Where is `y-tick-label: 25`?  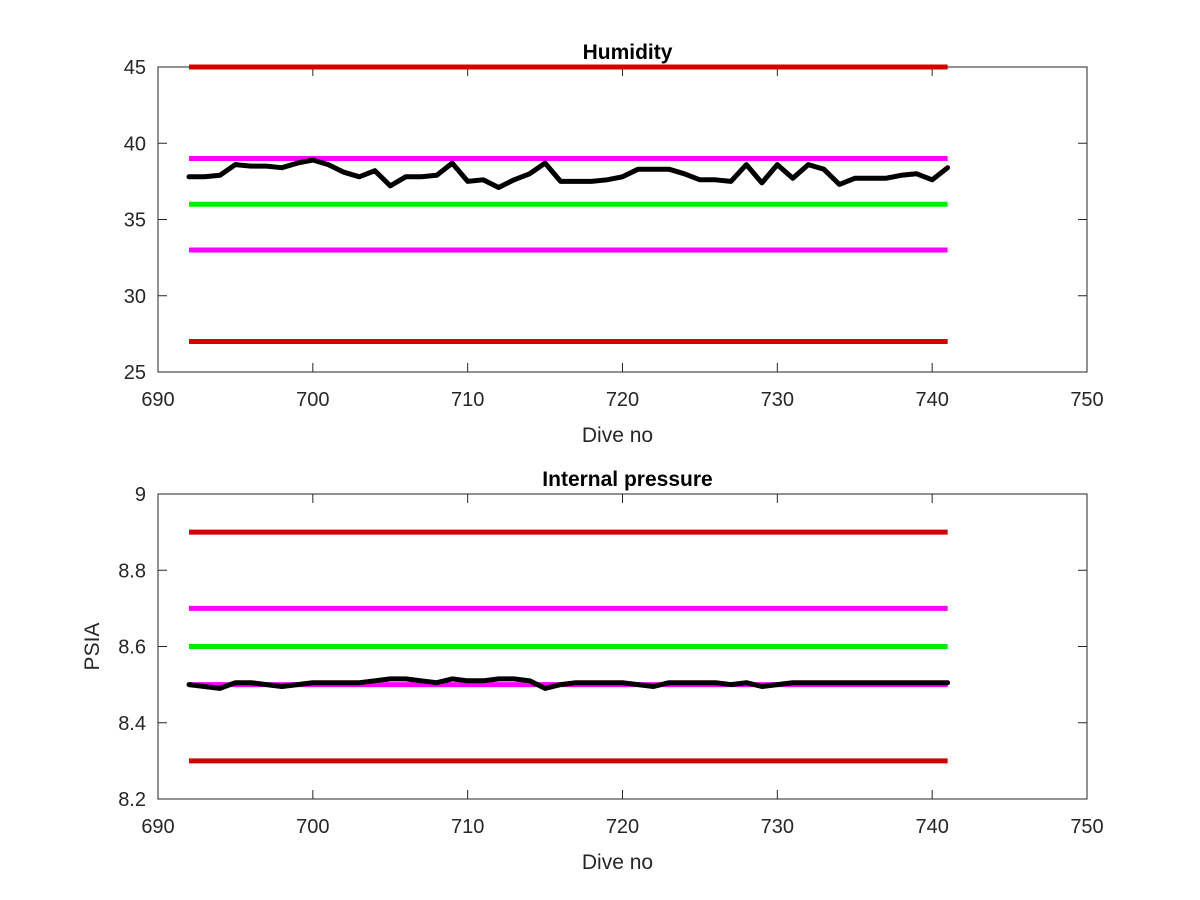 y-tick-label: 25 is located at coordinates (135, 373).